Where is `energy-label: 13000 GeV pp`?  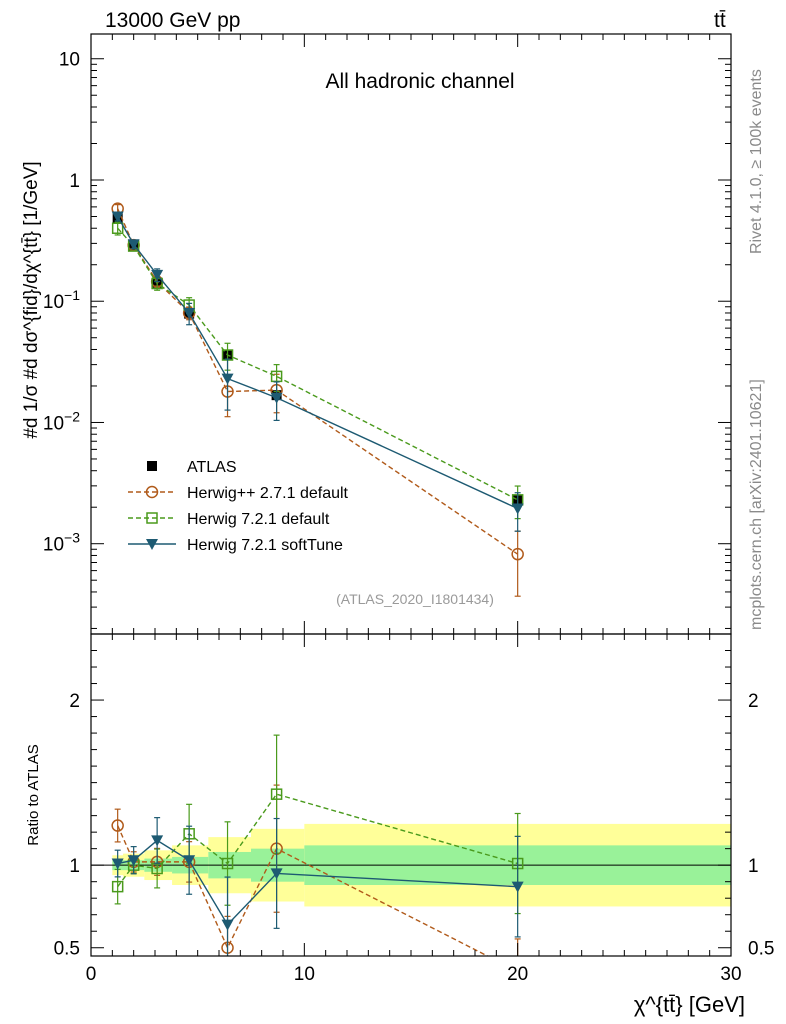
energy-label: 13000 GeV pp is located at coordinates (172, 20).